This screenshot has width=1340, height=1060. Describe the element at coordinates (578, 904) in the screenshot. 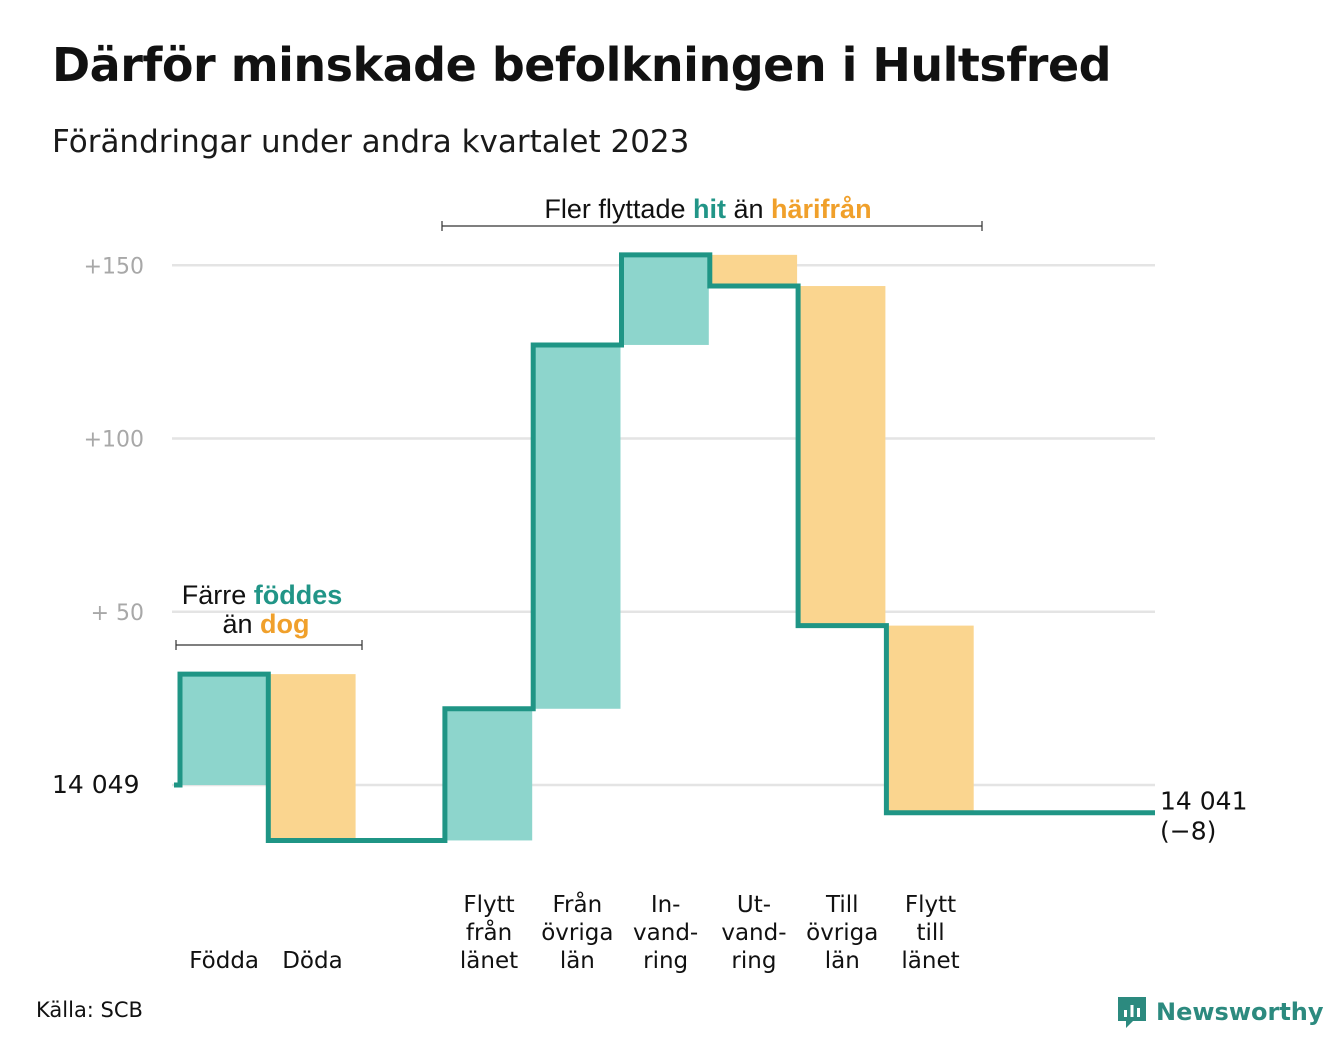

I see `category-label: Från` at that location.